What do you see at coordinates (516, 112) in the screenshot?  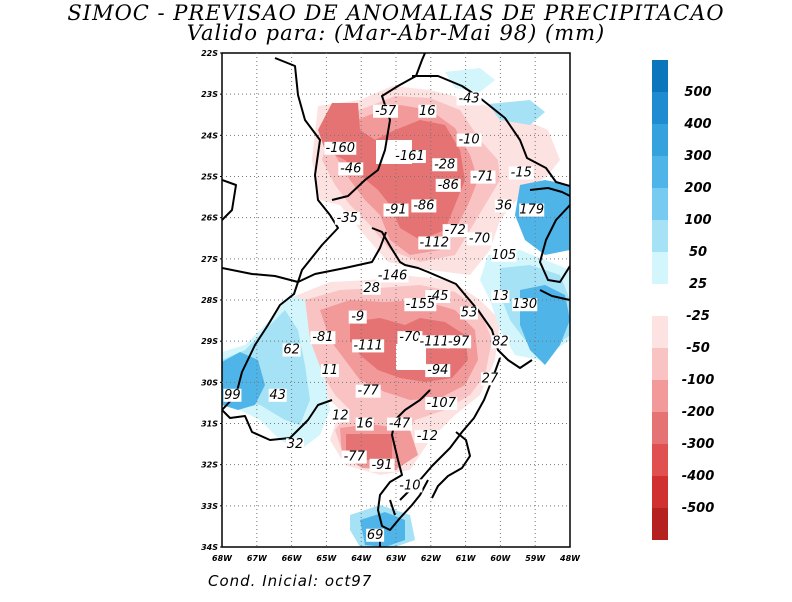 I see `anomaly-area-moderate-positive` at bounding box center [516, 112].